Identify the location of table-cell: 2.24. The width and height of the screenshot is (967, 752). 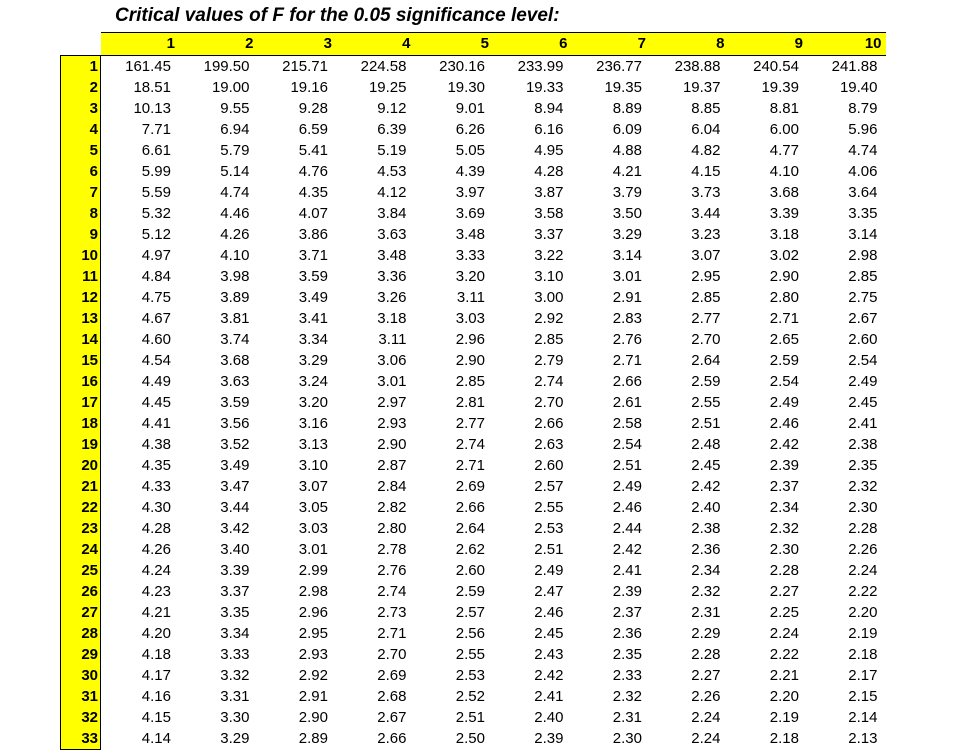
(706, 717).